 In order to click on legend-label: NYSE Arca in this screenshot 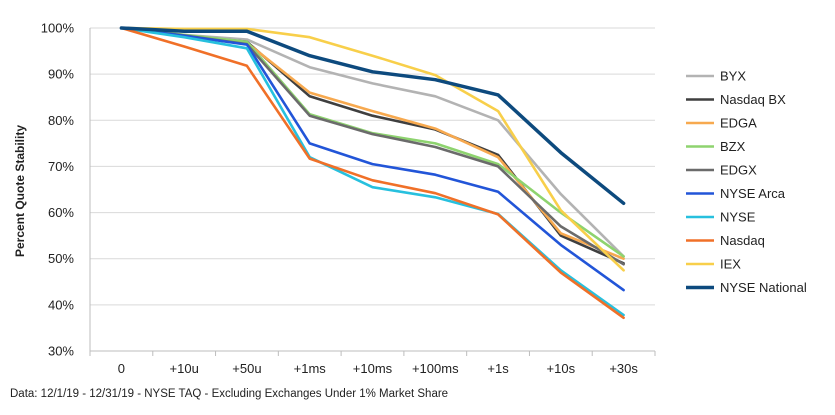, I will do `click(753, 193)`.